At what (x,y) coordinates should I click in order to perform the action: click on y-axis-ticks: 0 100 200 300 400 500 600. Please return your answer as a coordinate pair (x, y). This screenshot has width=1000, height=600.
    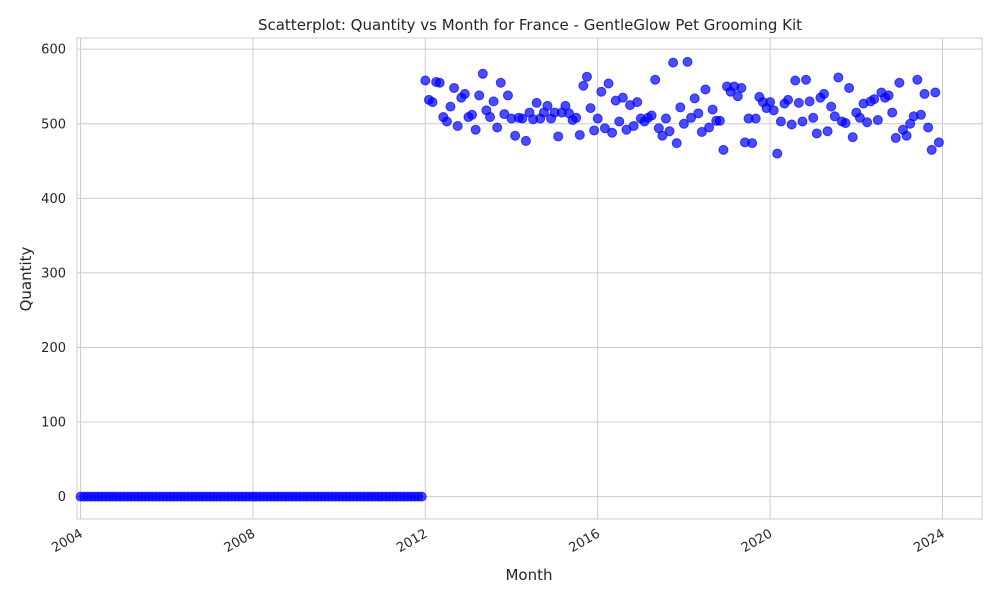
    Looking at the image, I should click on (53, 274).